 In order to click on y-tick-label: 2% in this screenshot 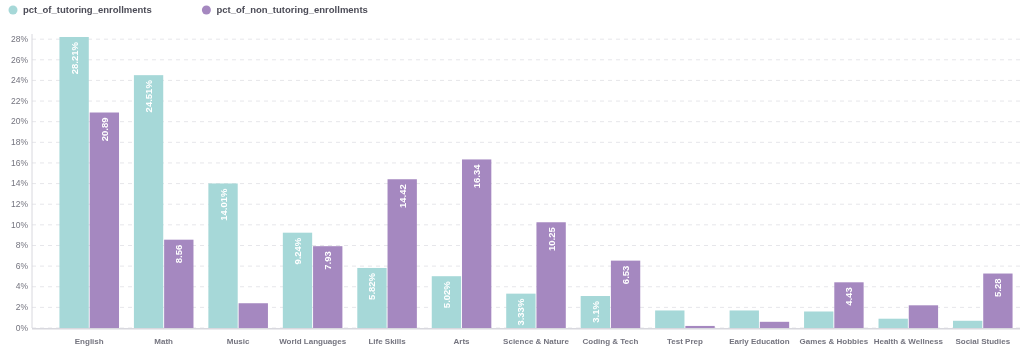, I will do `click(22, 307)`.